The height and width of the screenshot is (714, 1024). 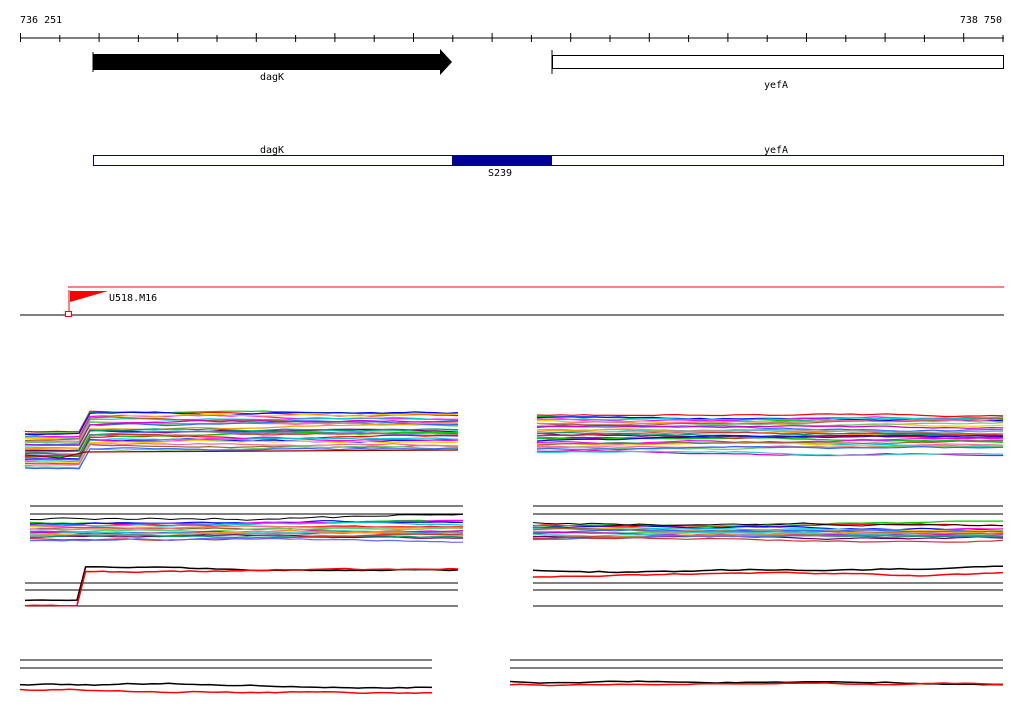 I want to click on gene-track: dagK yefA, so click(x=548, y=70).